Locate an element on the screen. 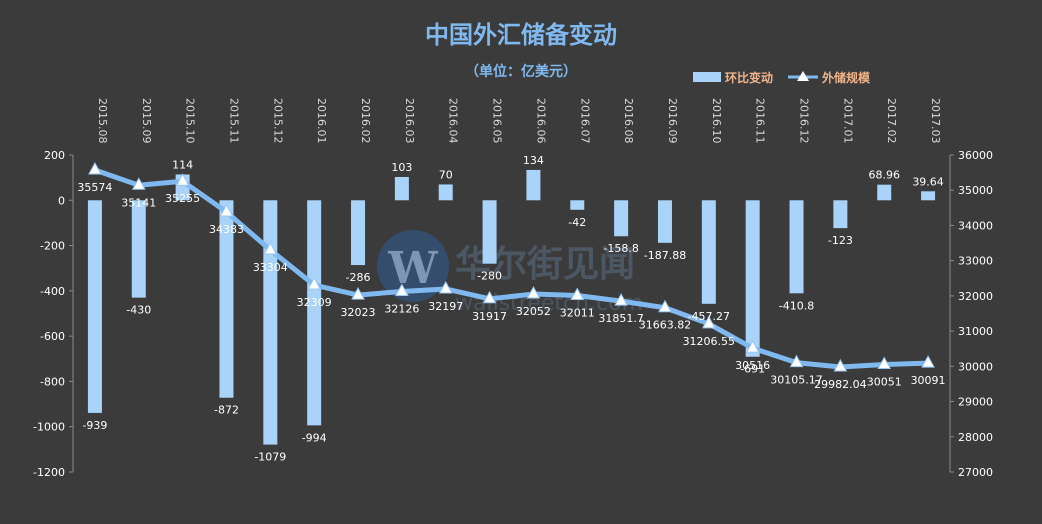 The image size is (1042, 524). x-tick-label: 2016.09 is located at coordinates (672, 121).